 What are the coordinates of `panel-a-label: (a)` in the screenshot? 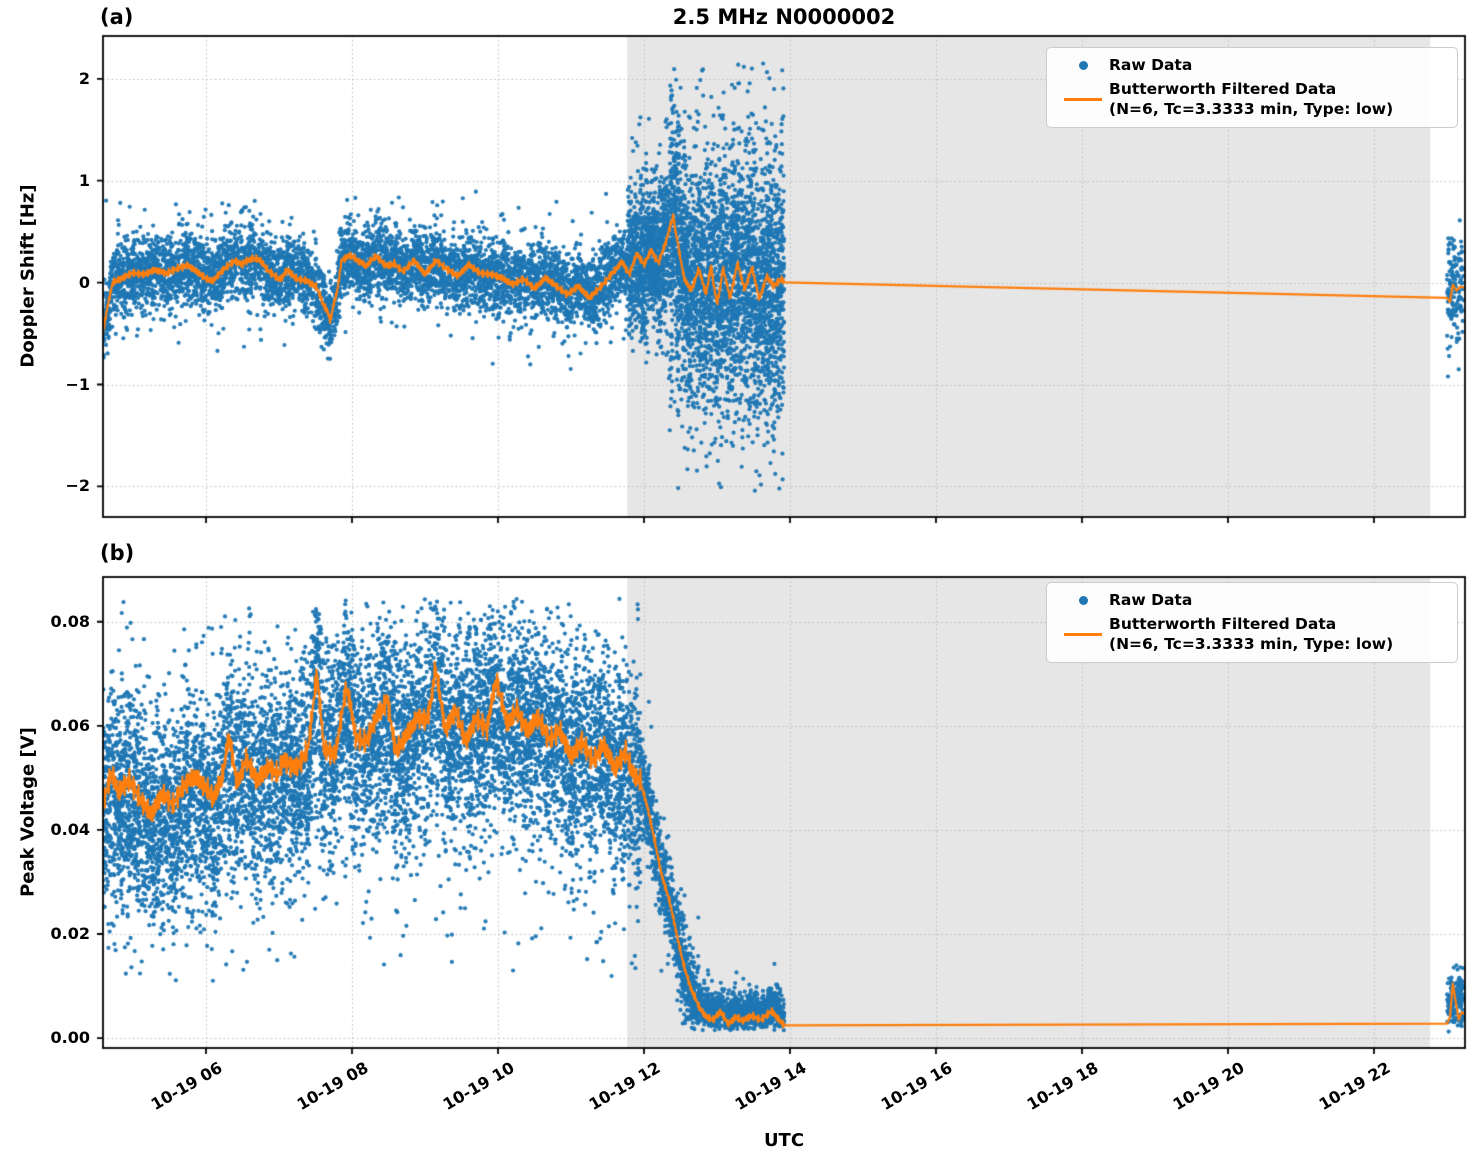 It's located at (117, 17).